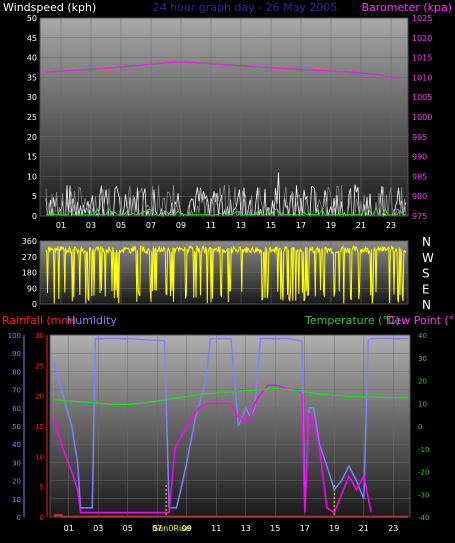 The height and width of the screenshot is (543, 455). What do you see at coordinates (393, 528) in the screenshot?
I see `bot-x-tick: 23` at bounding box center [393, 528].